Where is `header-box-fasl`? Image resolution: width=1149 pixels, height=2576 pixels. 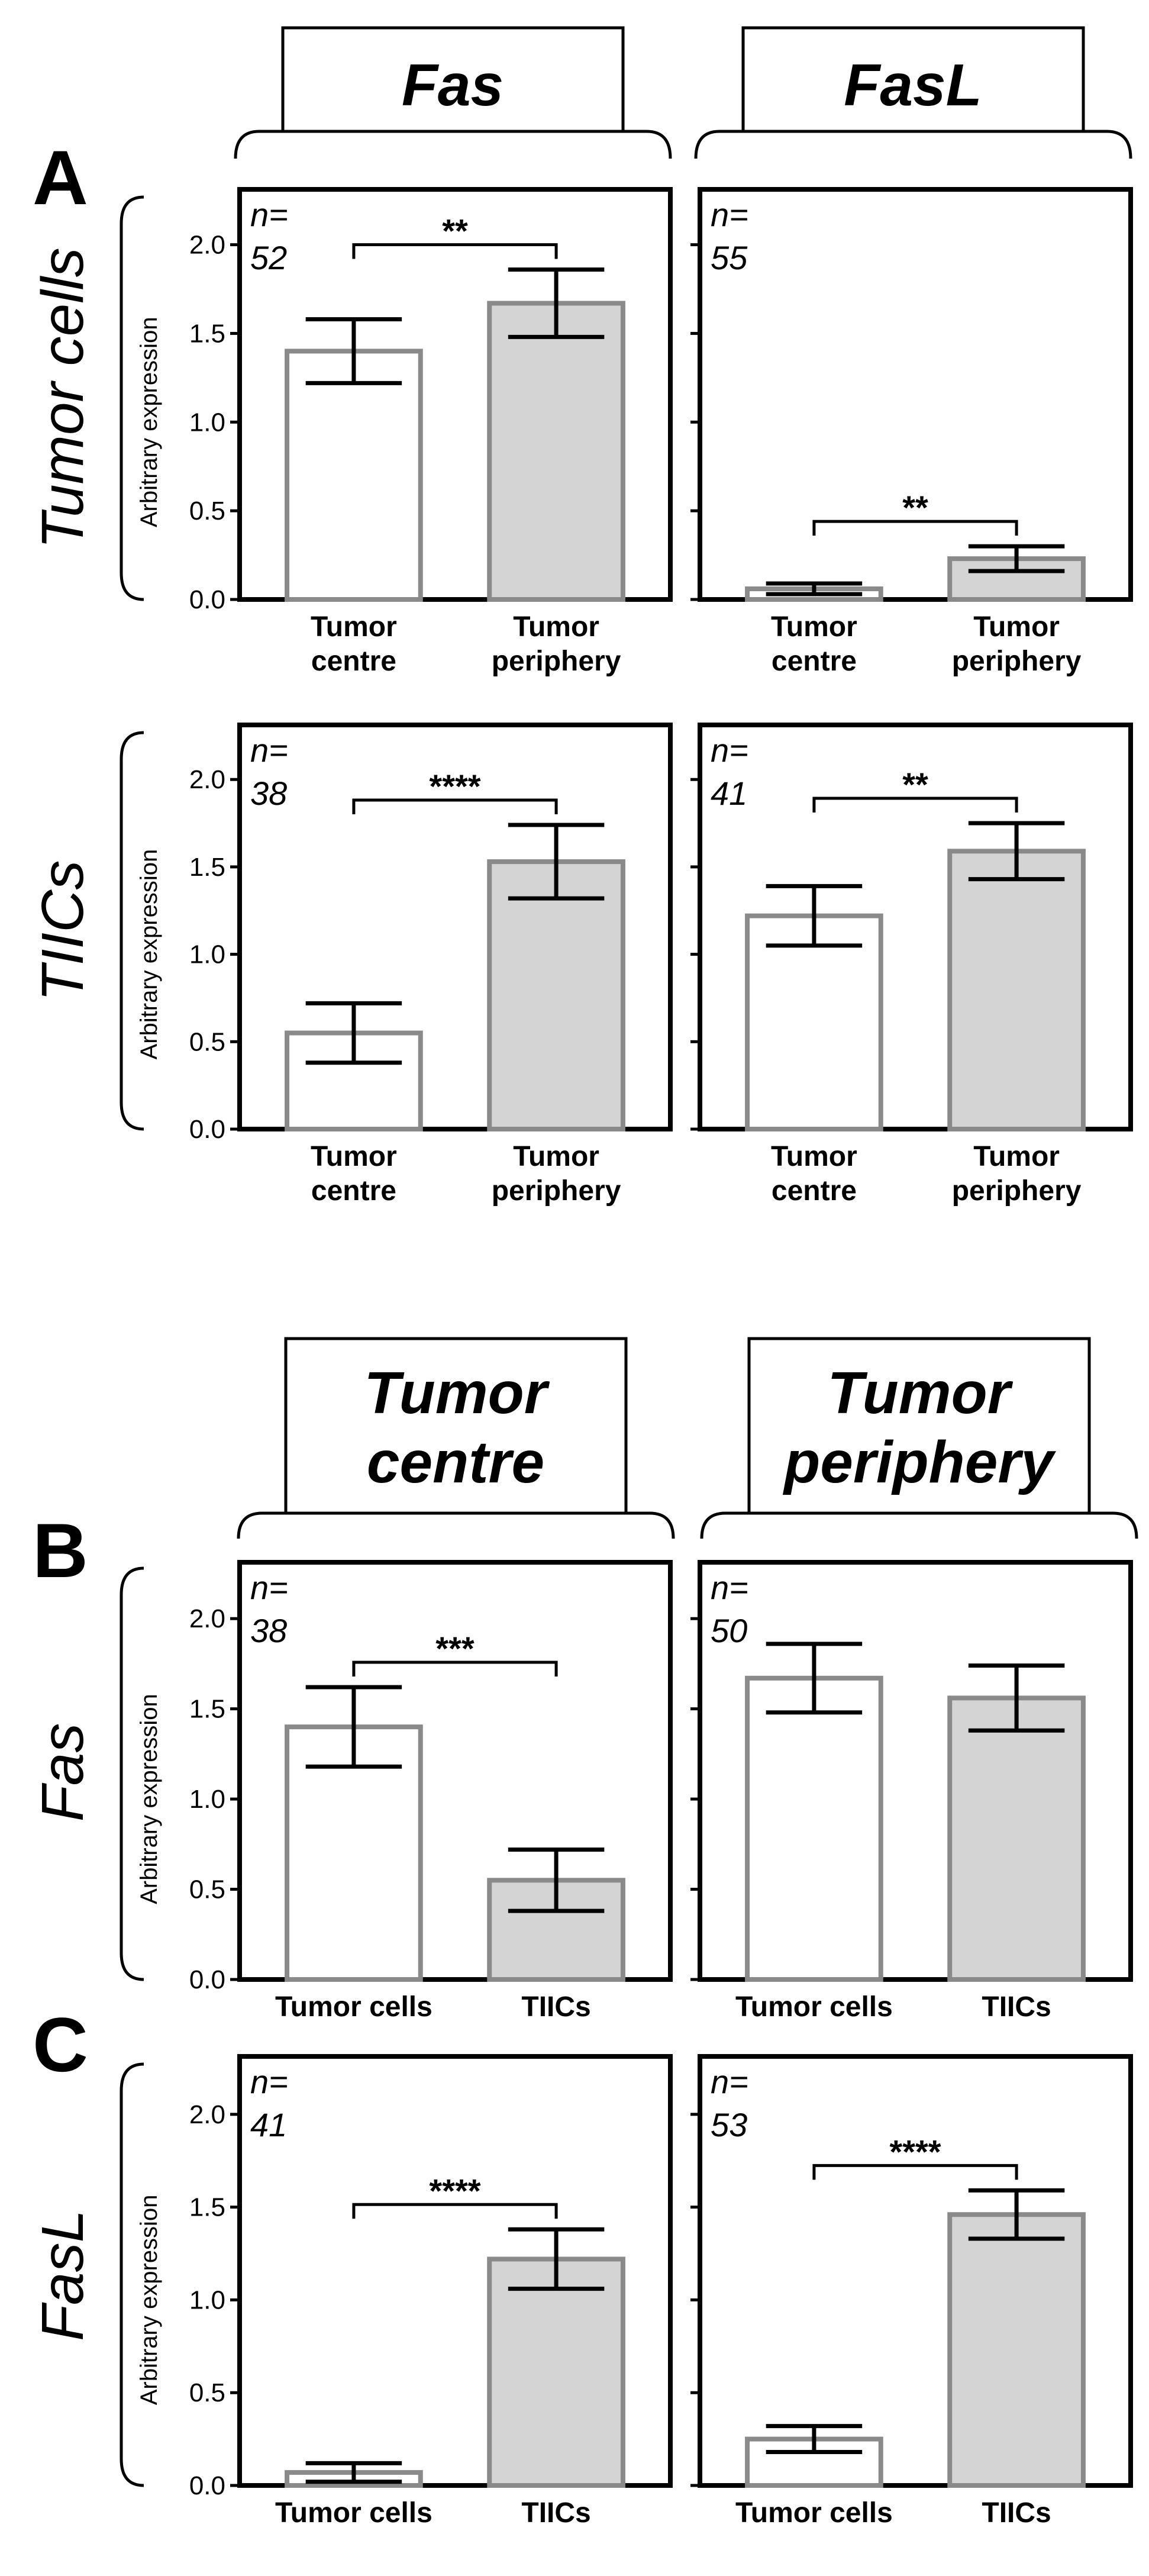 header-box-fasl is located at coordinates (913, 79).